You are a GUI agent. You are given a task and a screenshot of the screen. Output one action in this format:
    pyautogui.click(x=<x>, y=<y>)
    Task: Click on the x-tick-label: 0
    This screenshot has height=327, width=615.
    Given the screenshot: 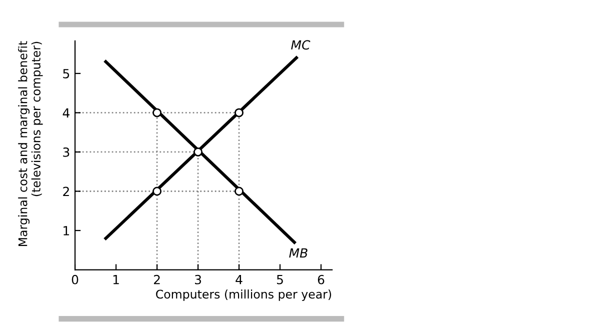 What is the action you would take?
    pyautogui.click(x=75, y=279)
    